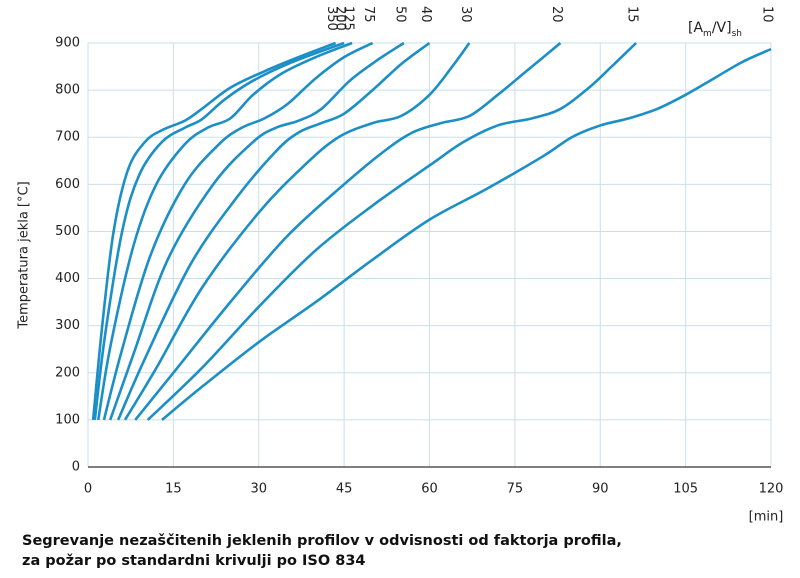 This screenshot has width=800, height=578. I want to click on y-tick-label: 0, so click(76, 467).